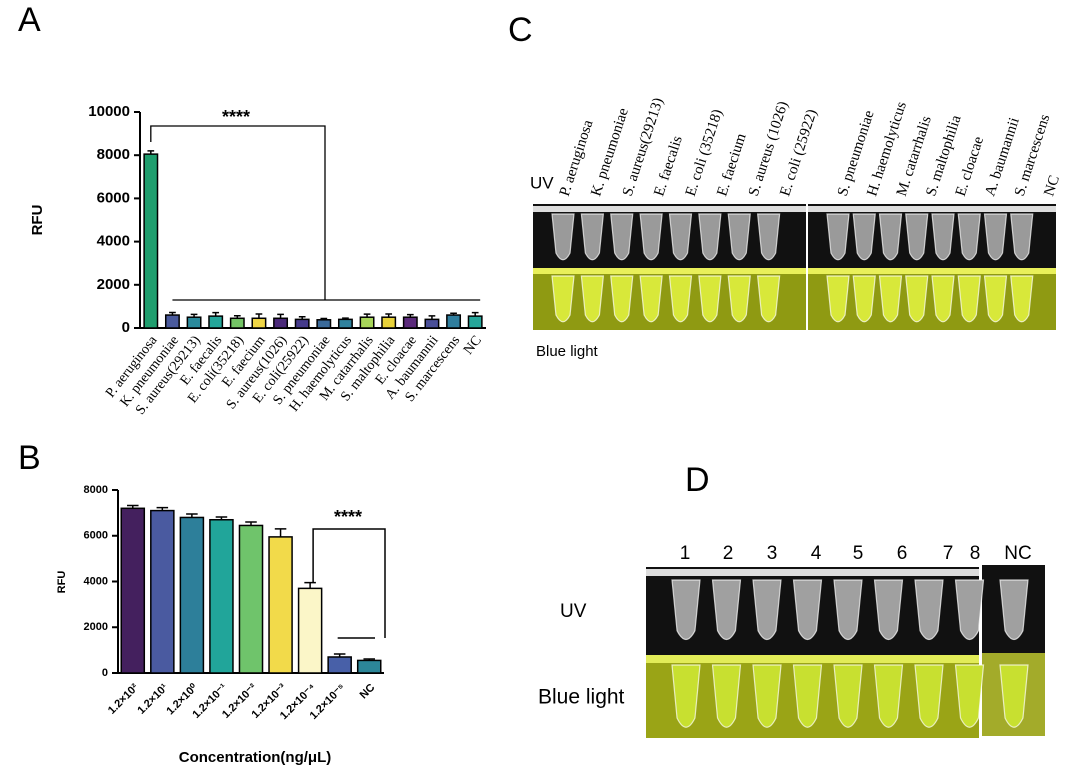 This screenshot has height=772, width=1065. I want to click on y-tick-label: 10000, so click(109, 111).